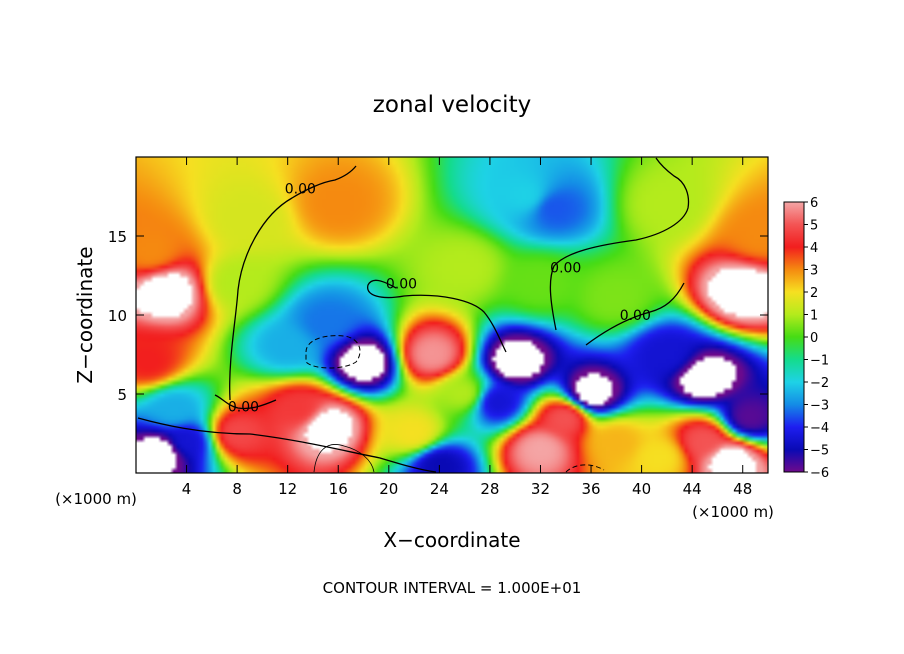 The image size is (904, 654). I want to click on zero-contour-middle, so click(437, 316).